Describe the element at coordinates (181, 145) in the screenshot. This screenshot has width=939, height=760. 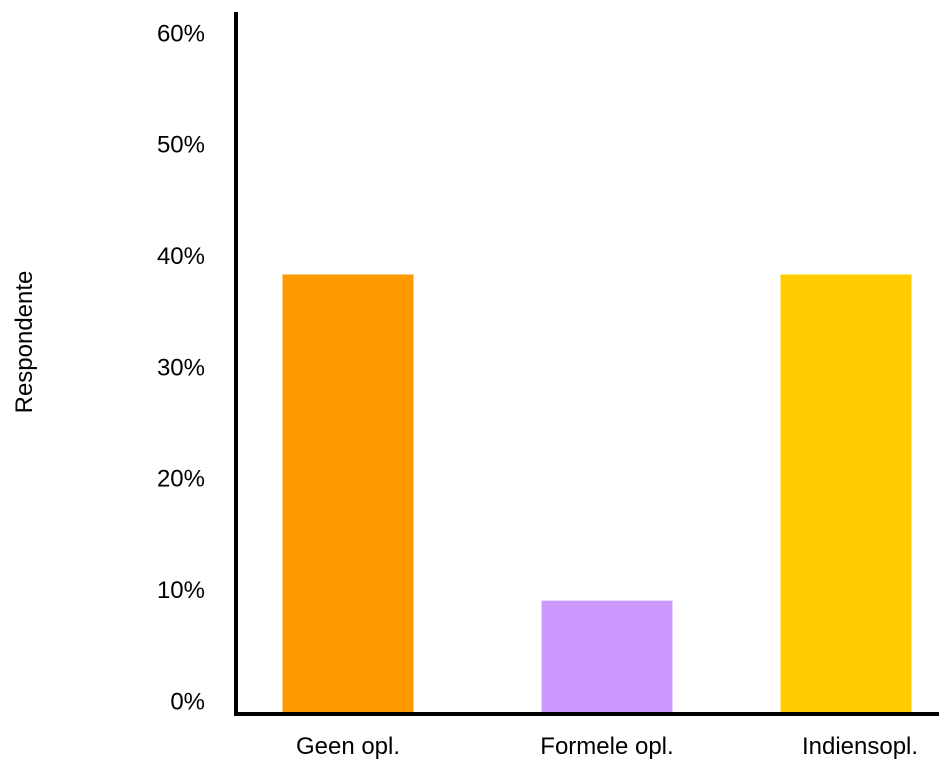
I see `y-tick-label: 50%` at that location.